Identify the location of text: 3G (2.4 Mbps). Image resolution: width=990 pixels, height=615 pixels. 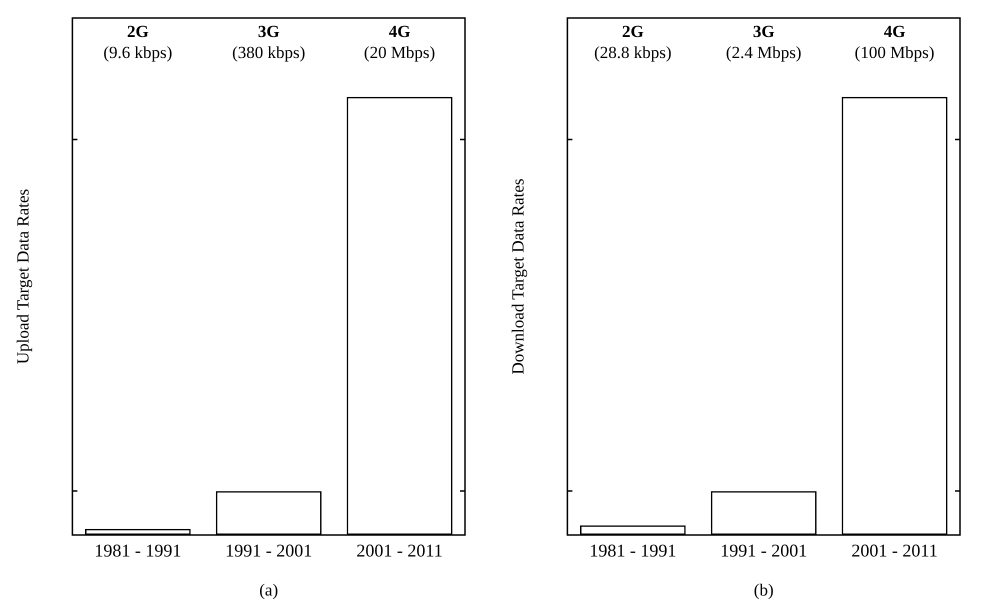
(764, 42).